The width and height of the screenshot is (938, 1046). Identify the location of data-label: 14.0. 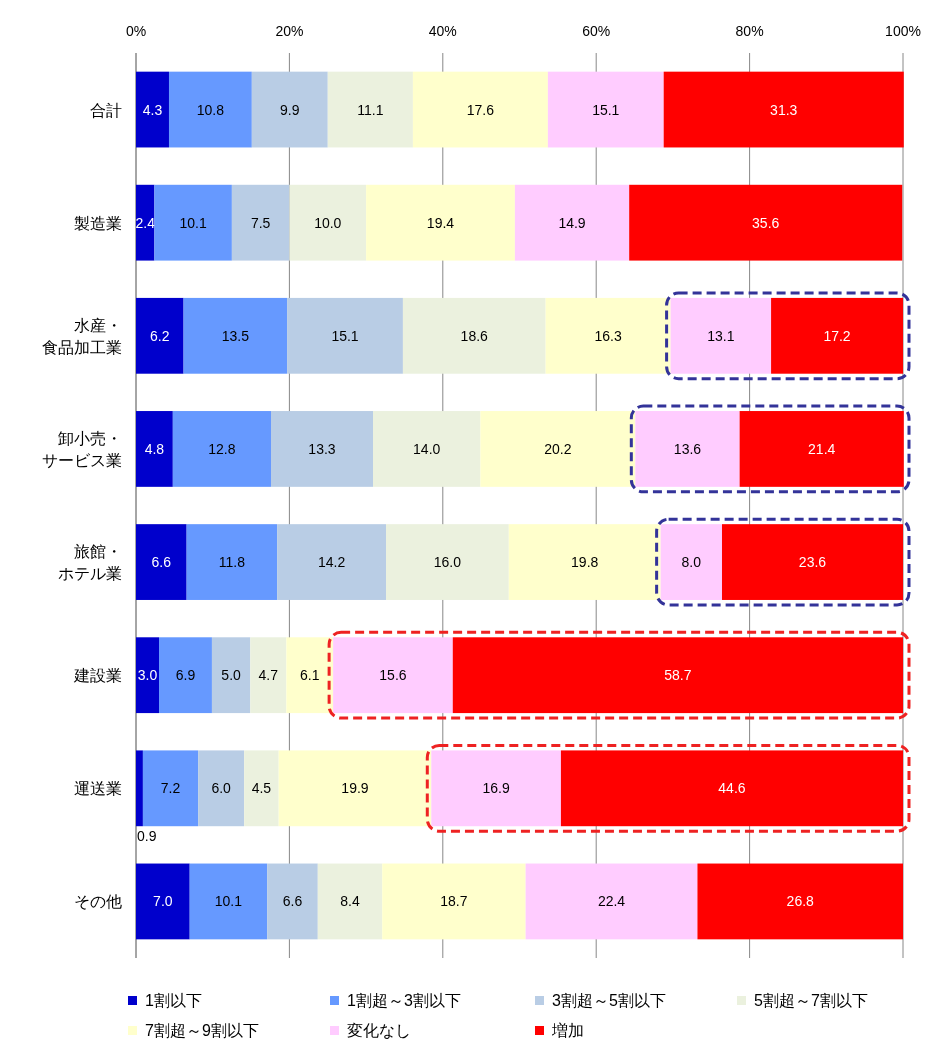
(427, 448).